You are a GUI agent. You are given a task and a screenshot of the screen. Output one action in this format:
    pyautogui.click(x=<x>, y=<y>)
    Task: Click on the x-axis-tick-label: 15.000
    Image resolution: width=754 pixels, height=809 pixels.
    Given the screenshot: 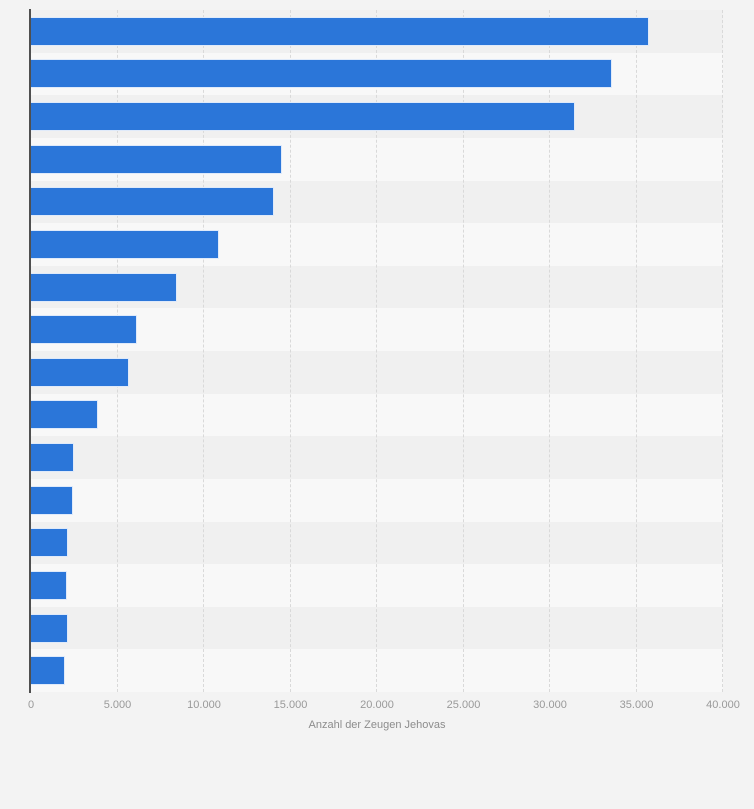 What is the action you would take?
    pyautogui.click(x=290, y=705)
    